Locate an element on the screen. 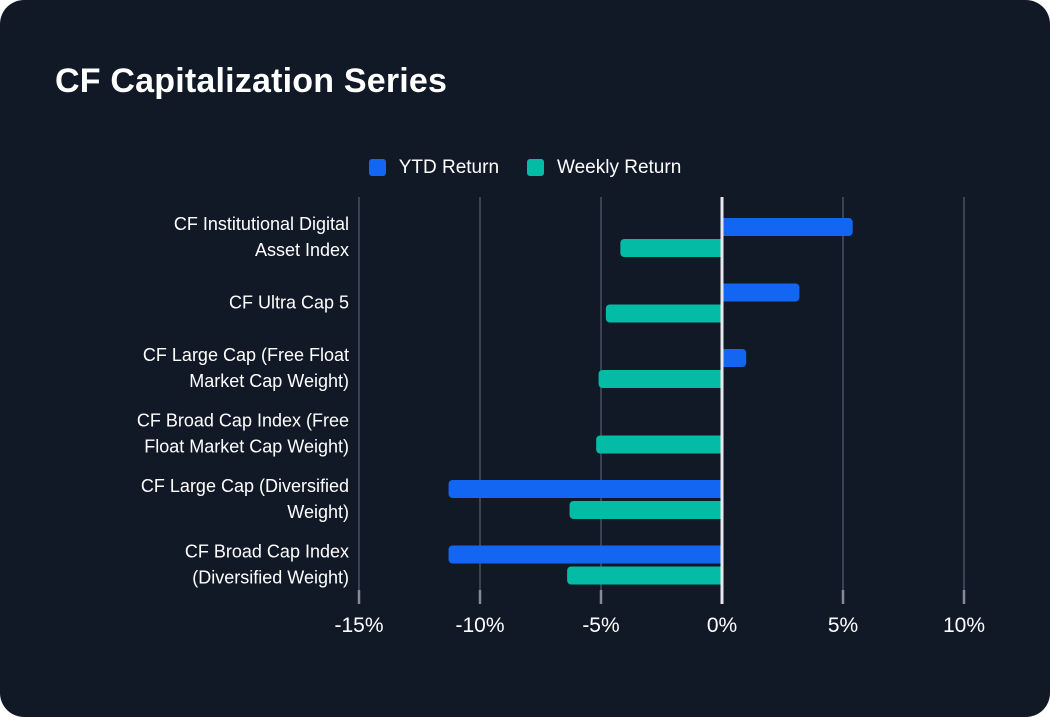 The image size is (1050, 717). category-label: CF Institutional Digital is located at coordinates (261, 224).